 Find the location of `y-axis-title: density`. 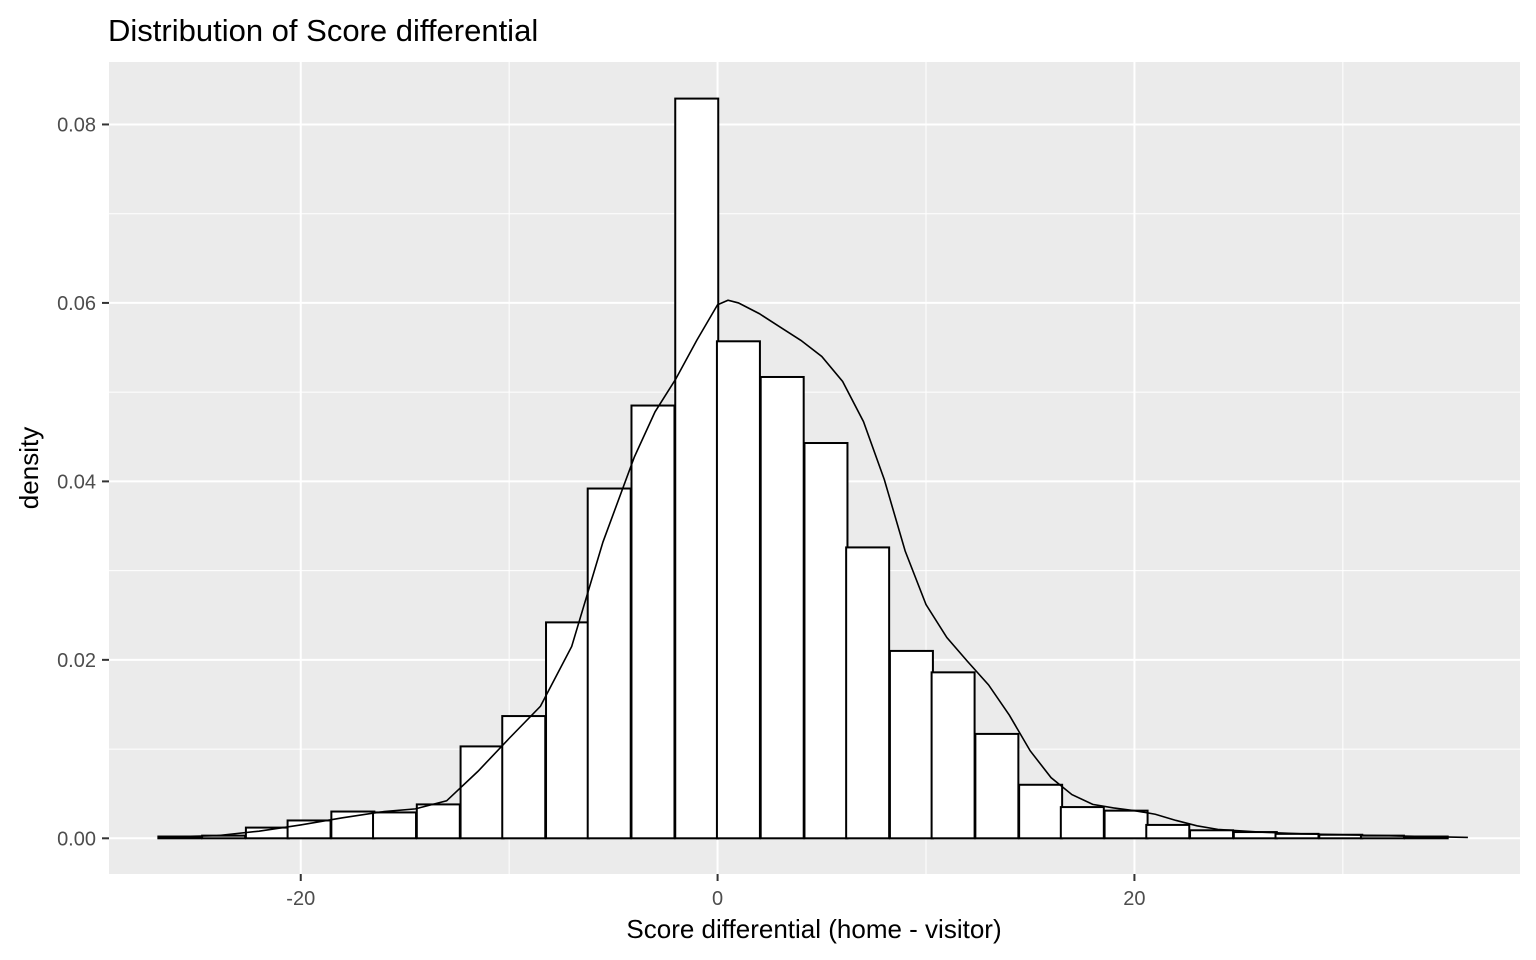

y-axis-title: density is located at coordinates (29, 468).